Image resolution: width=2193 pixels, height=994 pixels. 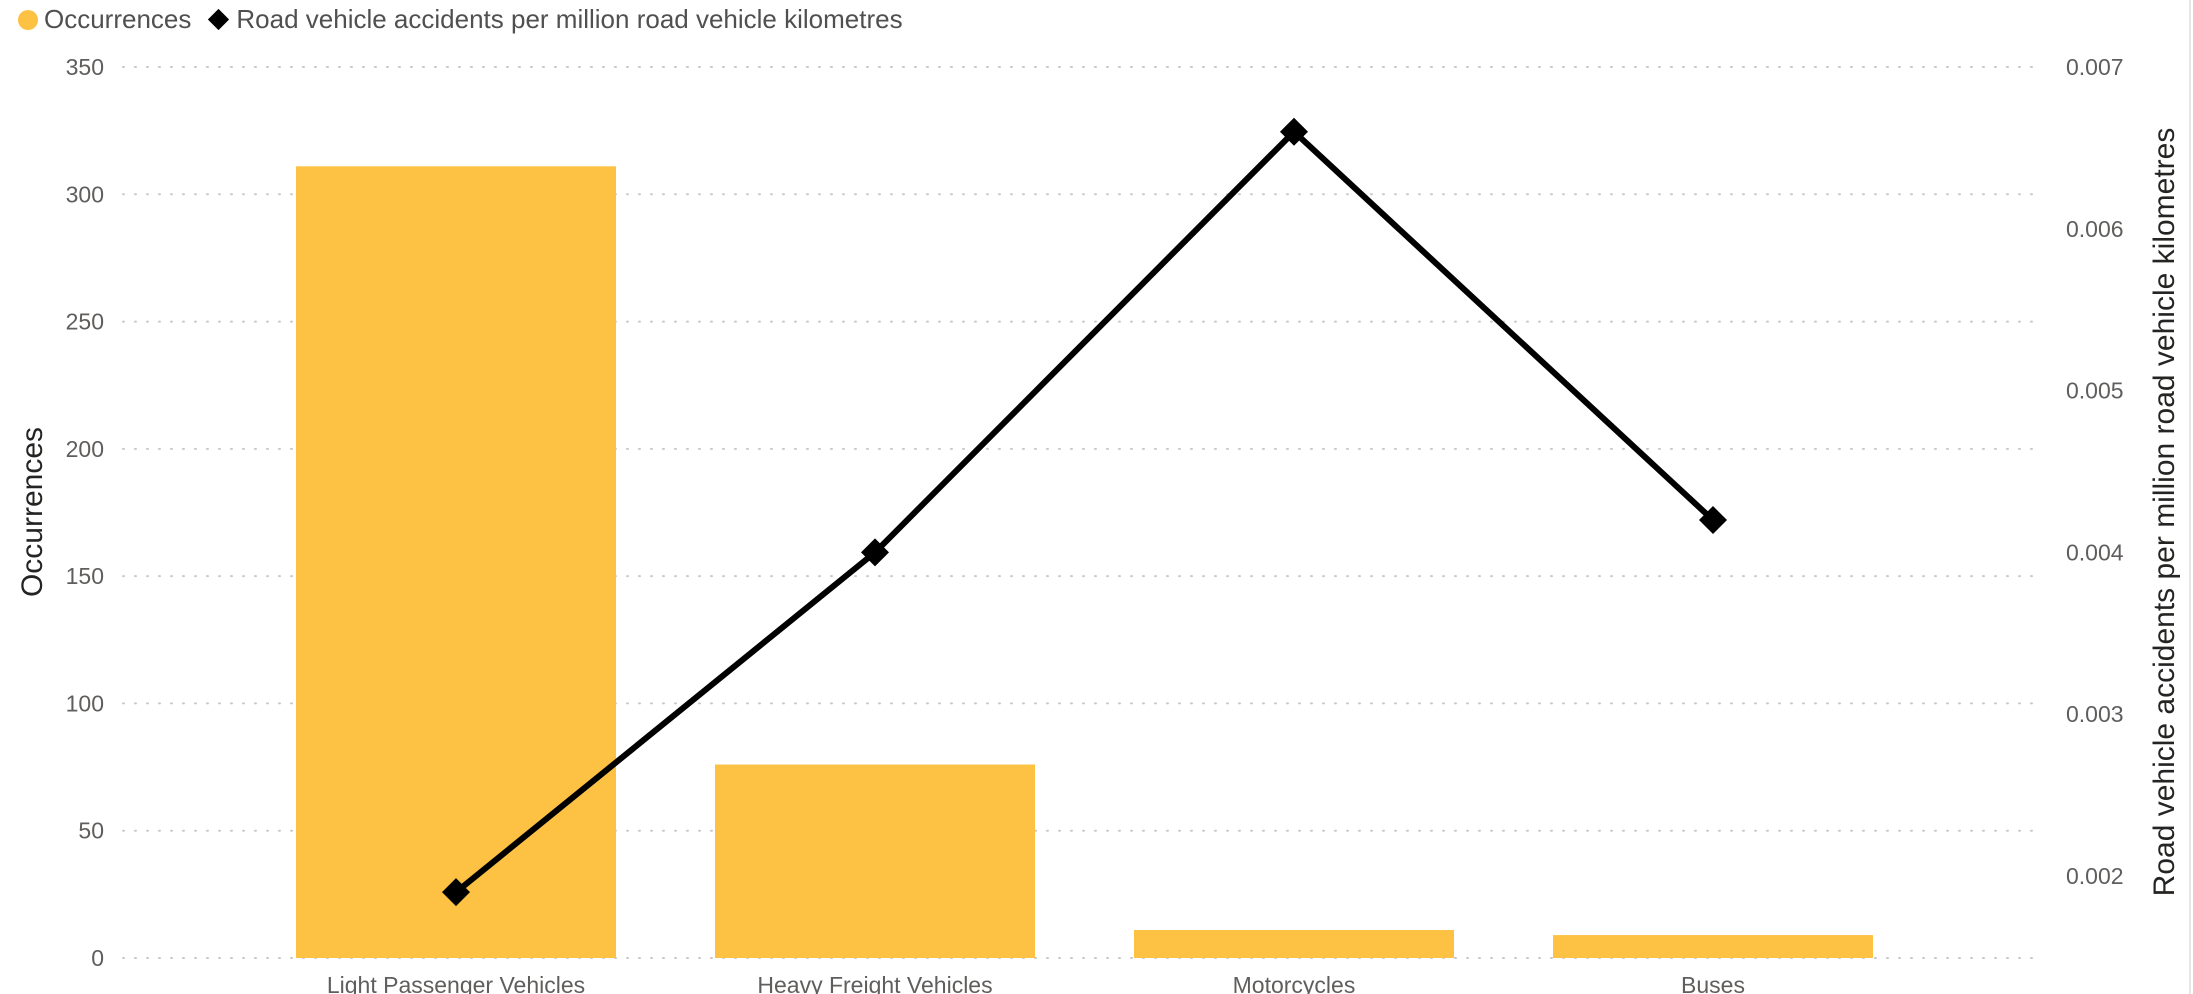 What do you see at coordinates (97, 958) in the screenshot?
I see `y-tick-label-left: 0` at bounding box center [97, 958].